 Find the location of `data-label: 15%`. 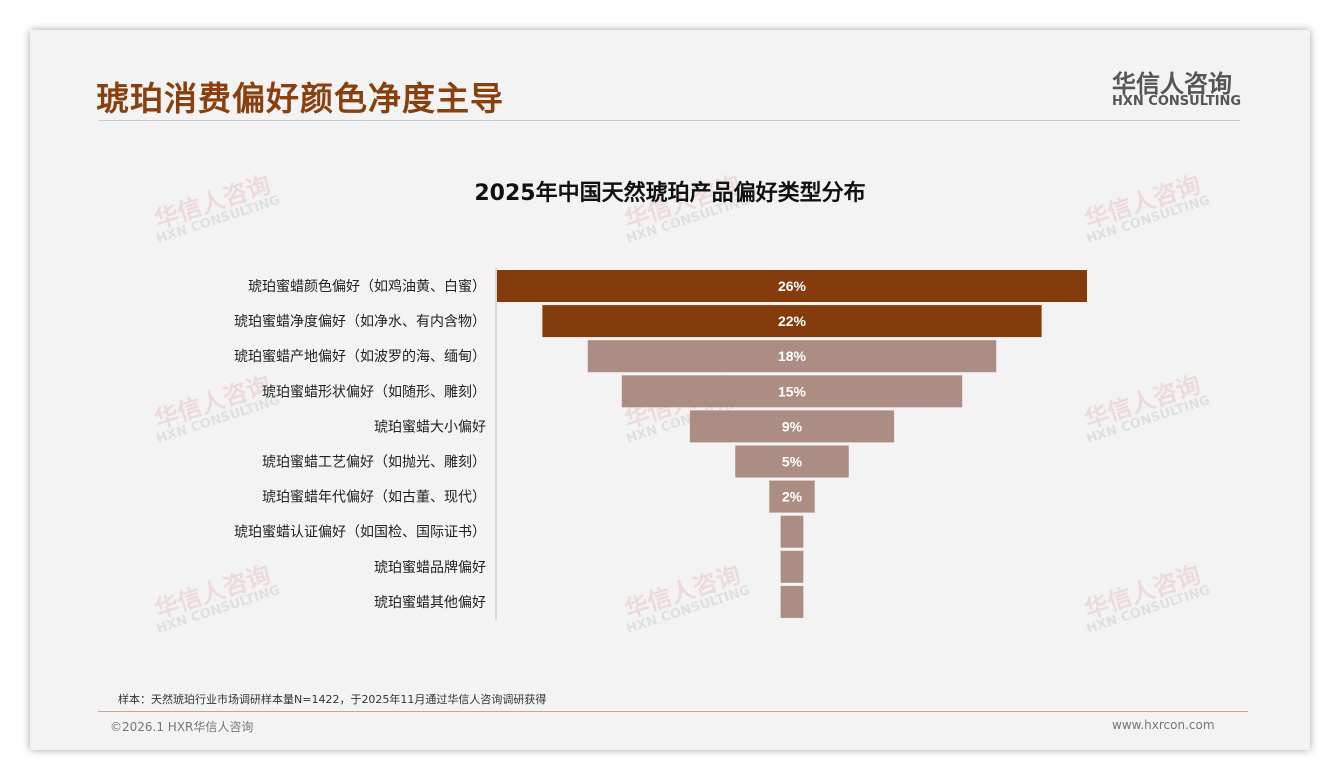

data-label: 15% is located at coordinates (792, 391).